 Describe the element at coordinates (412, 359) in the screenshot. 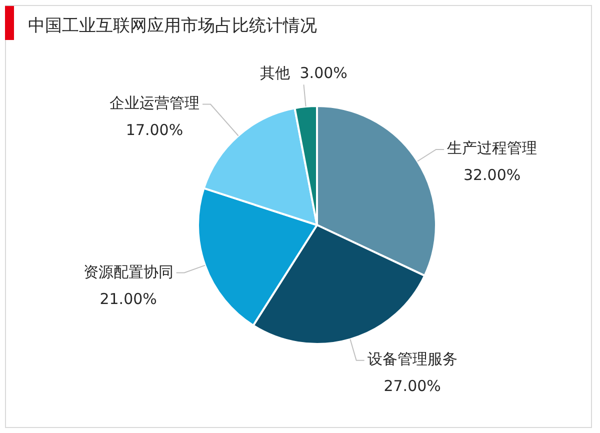

I see `category-label: 设备管理服务` at that location.